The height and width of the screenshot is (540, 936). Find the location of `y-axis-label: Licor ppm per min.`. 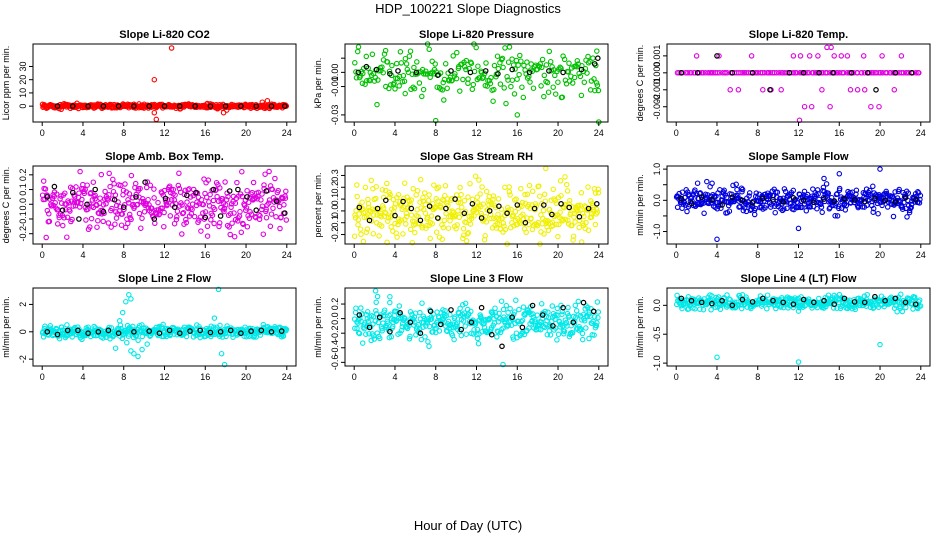

y-axis-label: Licor ppm per min. is located at coordinates (6, 83).